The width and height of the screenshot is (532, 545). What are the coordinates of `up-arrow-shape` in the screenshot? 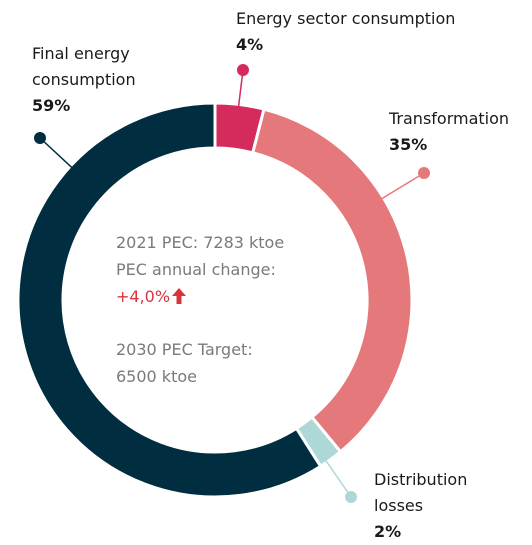 It's located at (179, 296).